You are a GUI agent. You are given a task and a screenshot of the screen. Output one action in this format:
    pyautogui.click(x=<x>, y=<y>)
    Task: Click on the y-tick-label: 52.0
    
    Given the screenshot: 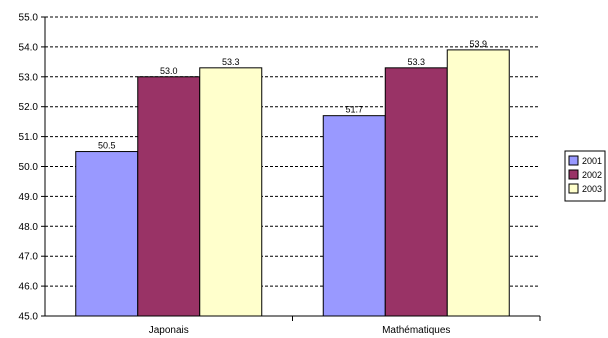 What is the action you would take?
    pyautogui.click(x=29, y=107)
    